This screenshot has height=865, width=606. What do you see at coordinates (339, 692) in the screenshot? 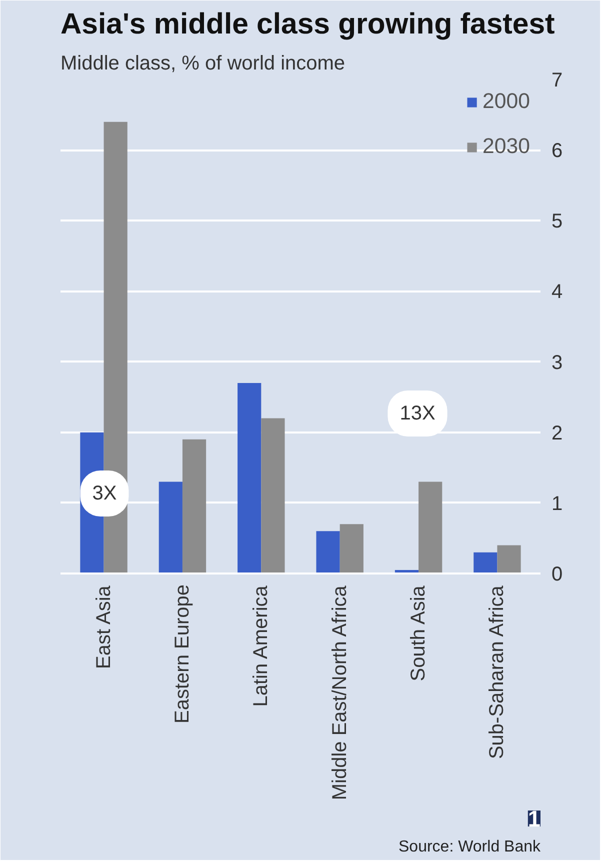
I see `x-tick-label: Middle East/North Africa` at bounding box center [339, 692].